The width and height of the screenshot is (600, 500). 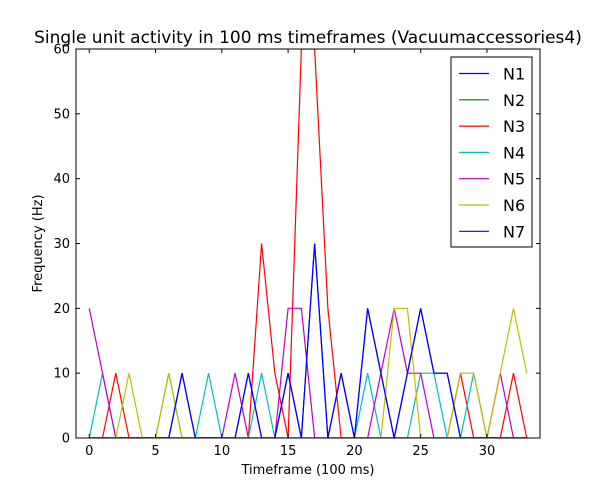 What do you see at coordinates (61, 114) in the screenshot?
I see `y-tick-label: 50` at bounding box center [61, 114].